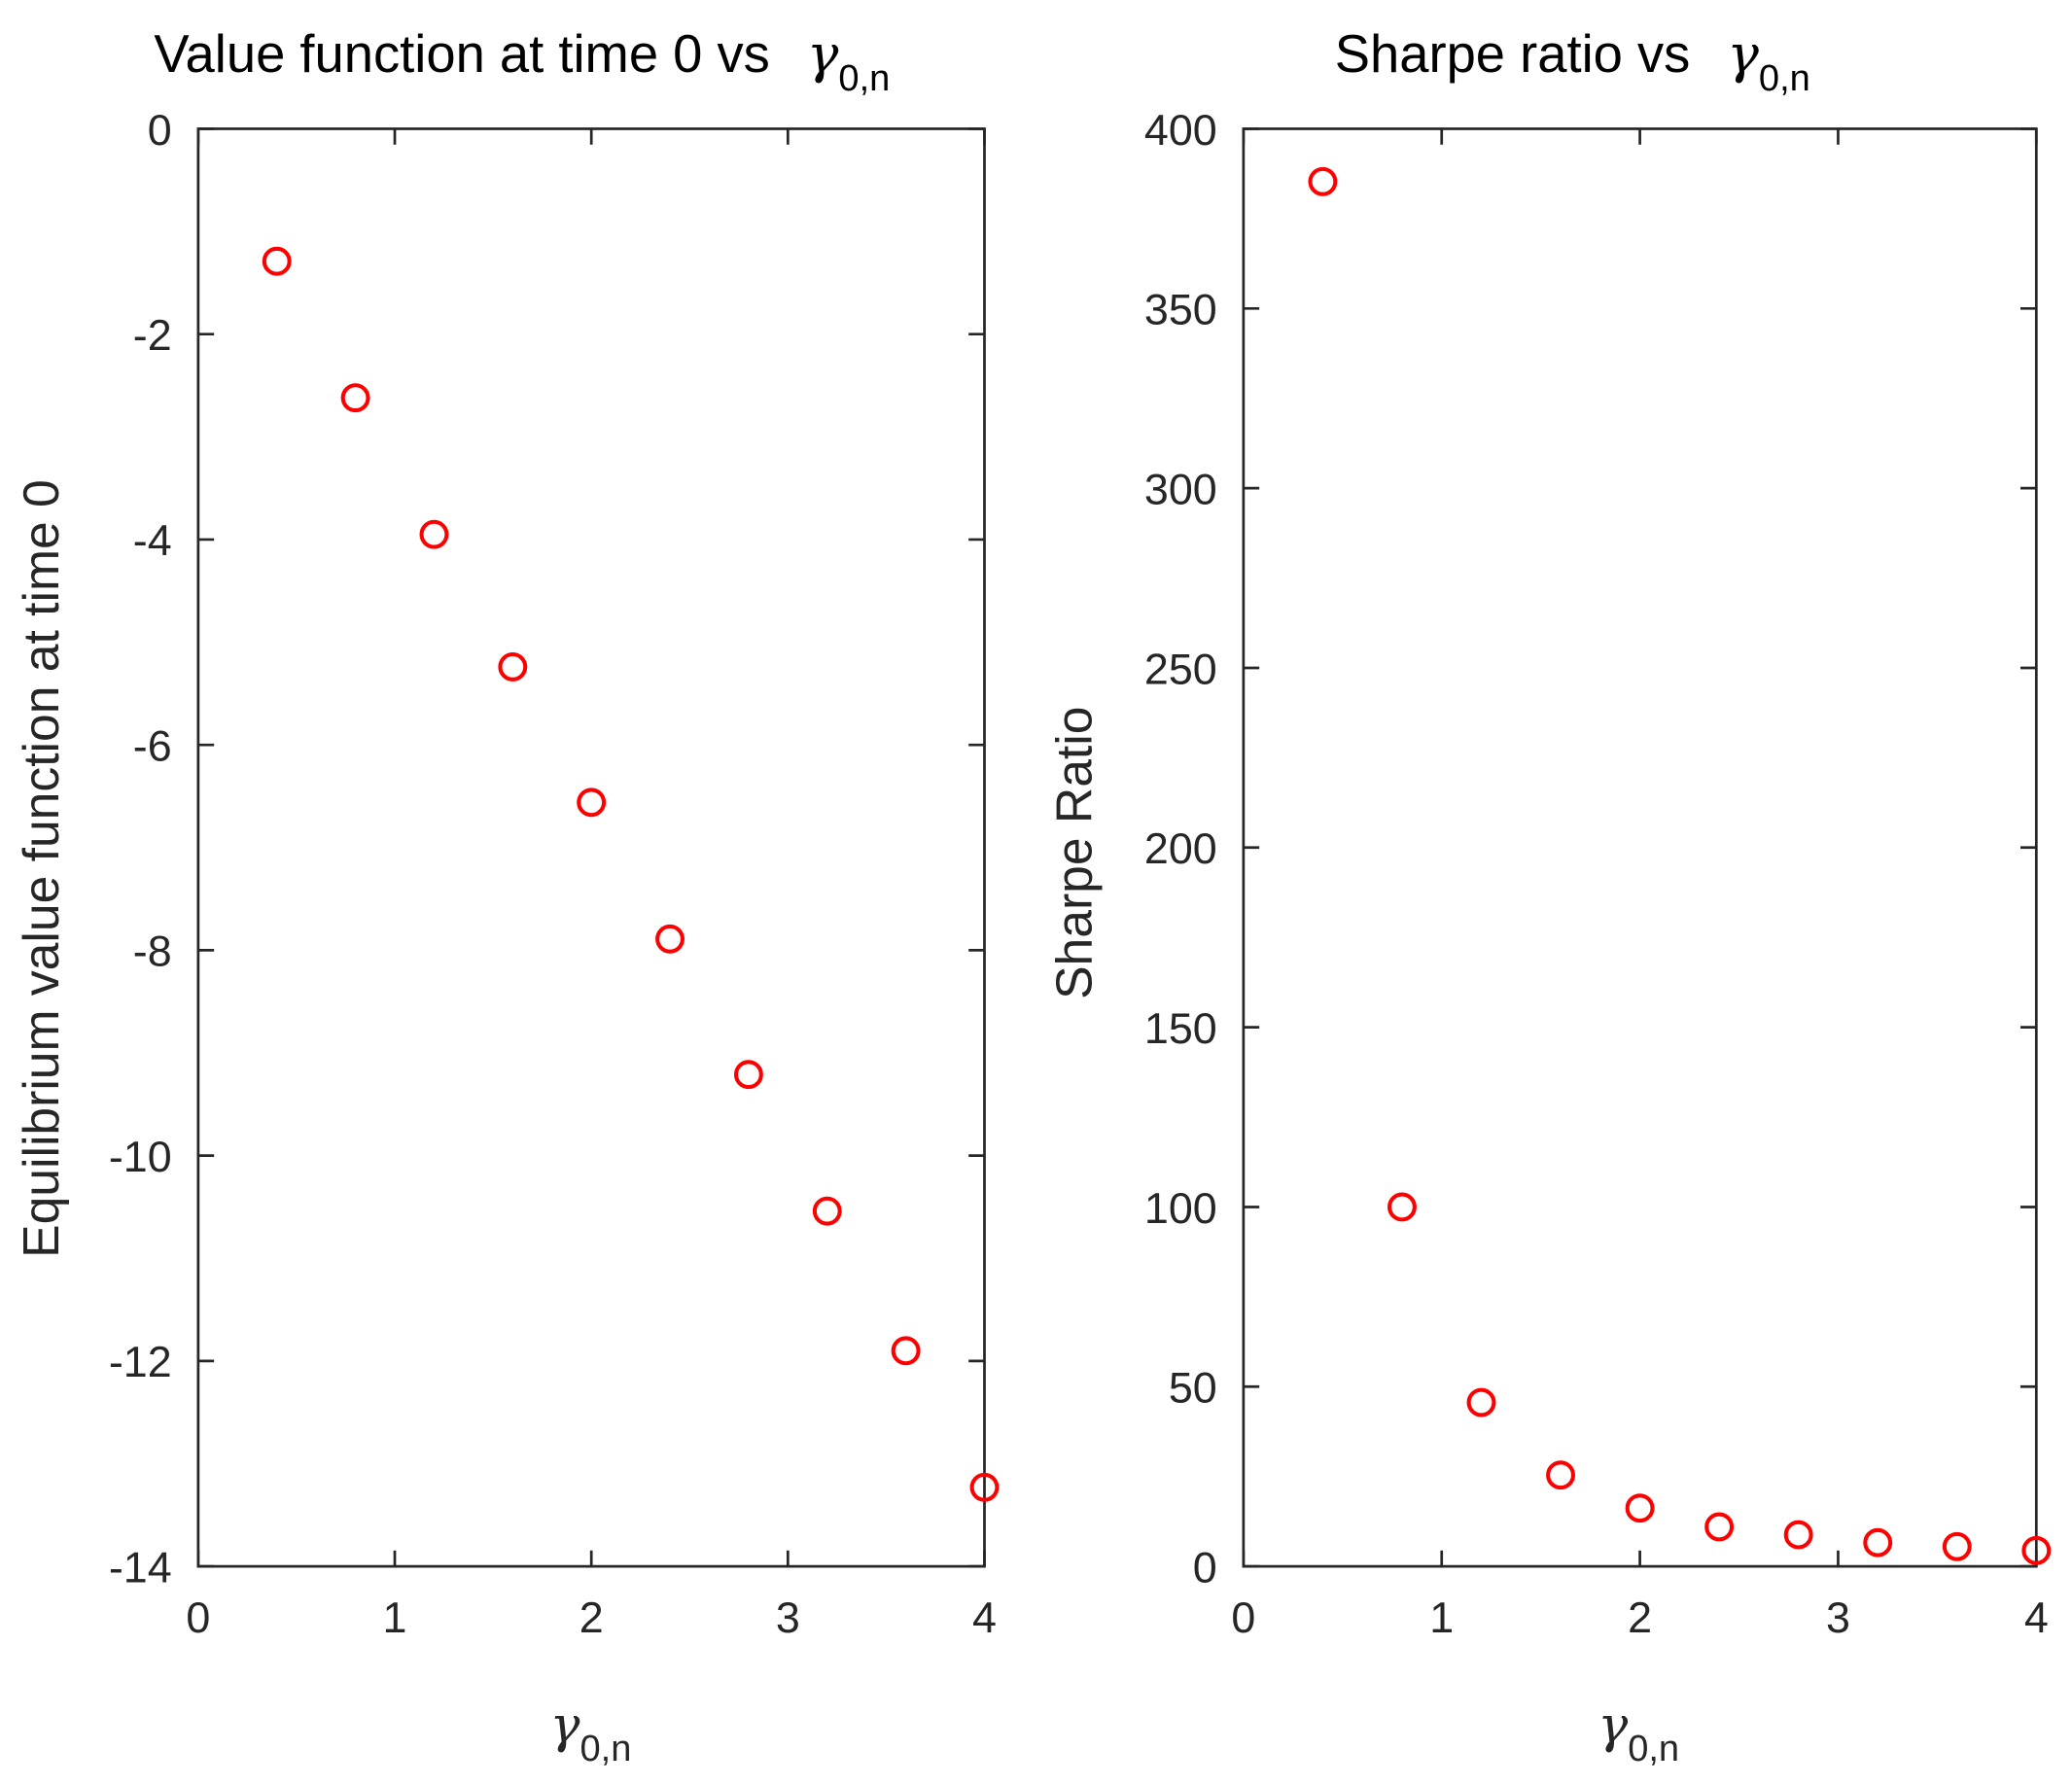  I want to click on y-tick-label: -10, so click(140, 1156).